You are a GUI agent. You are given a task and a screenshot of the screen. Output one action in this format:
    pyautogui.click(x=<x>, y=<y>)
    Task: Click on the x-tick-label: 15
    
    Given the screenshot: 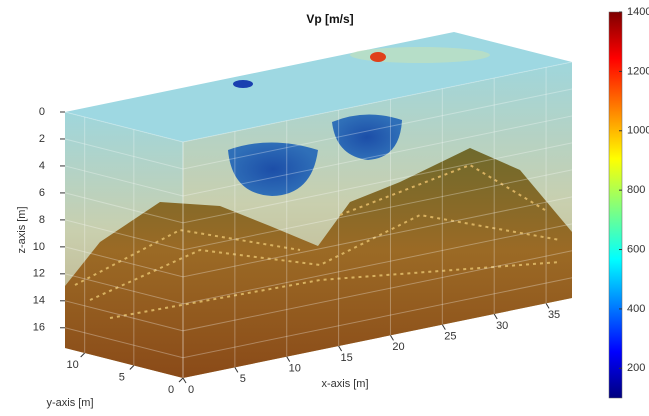 What is the action you would take?
    pyautogui.click(x=346, y=358)
    